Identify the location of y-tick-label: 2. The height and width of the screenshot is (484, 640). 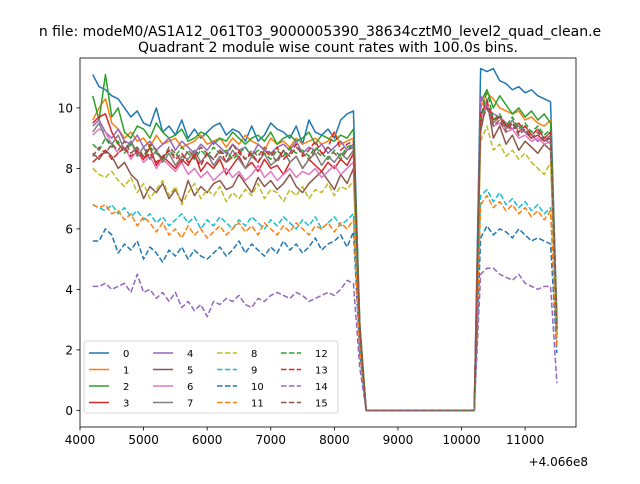
(69, 350).